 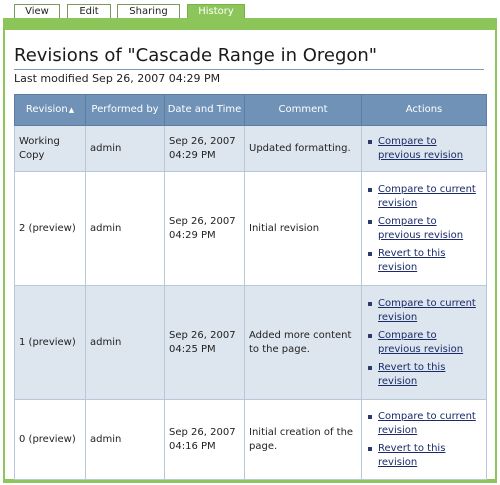 I want to click on col-header-date-time: Date and Time, so click(x=204, y=110).